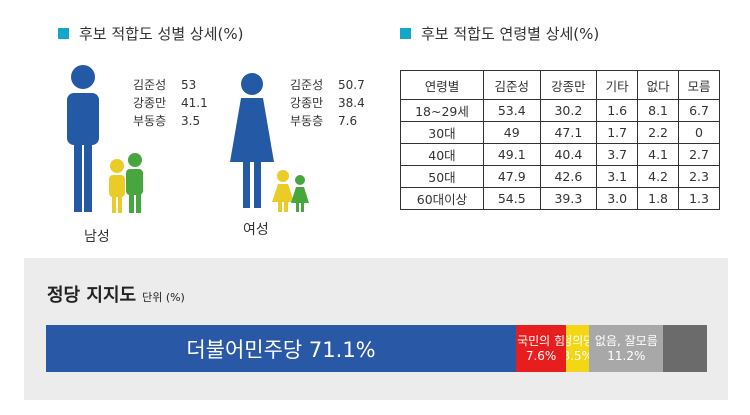 This screenshot has width=750, height=415. I want to click on table-cell: 6.7, so click(699, 110).